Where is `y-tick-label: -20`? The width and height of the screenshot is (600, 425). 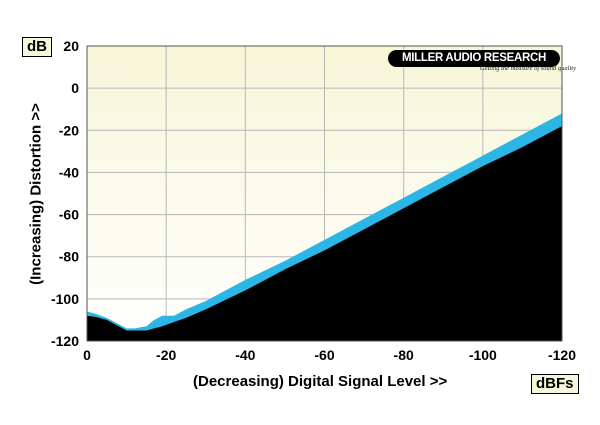 y-tick-label: -20 is located at coordinates (69, 130).